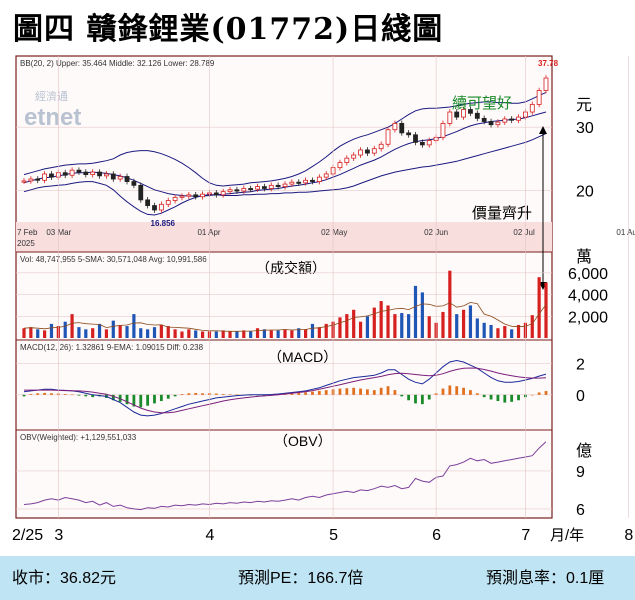 Image resolution: width=635 pixels, height=600 pixels. Describe the element at coordinates (580, 510) in the screenshot. I see `obv-tick-0: 6` at that location.